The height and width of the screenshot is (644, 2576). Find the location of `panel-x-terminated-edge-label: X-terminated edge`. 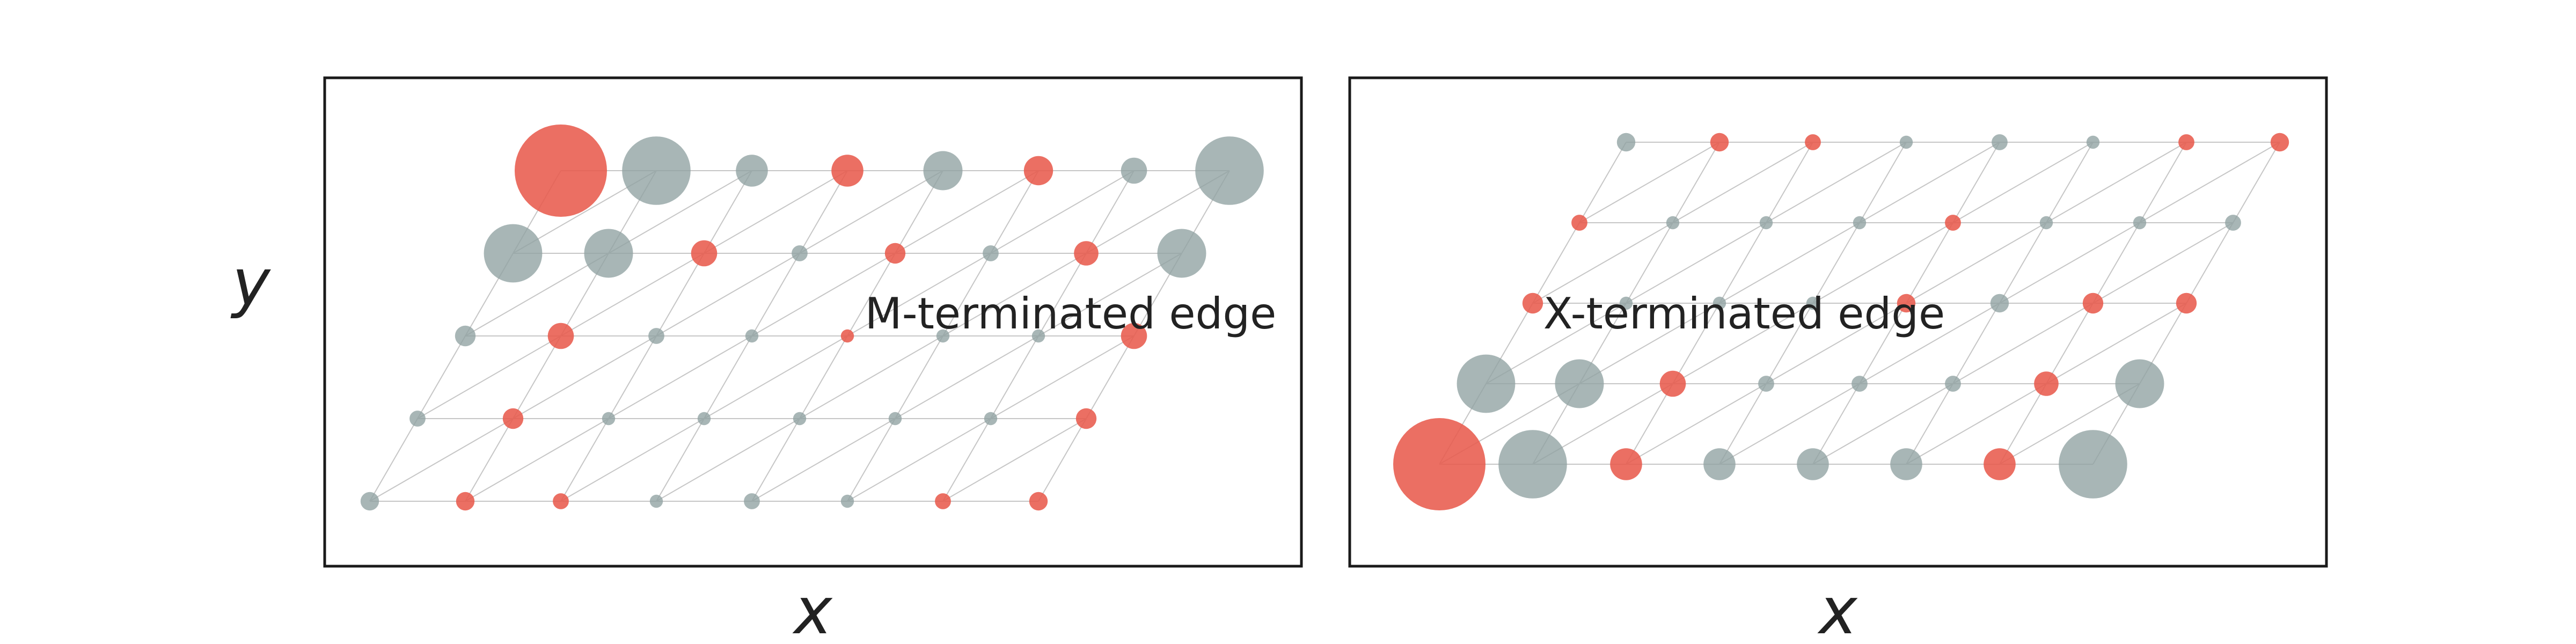

panel-x-terminated-edge-label: X-terminated edge is located at coordinates (1744, 314).